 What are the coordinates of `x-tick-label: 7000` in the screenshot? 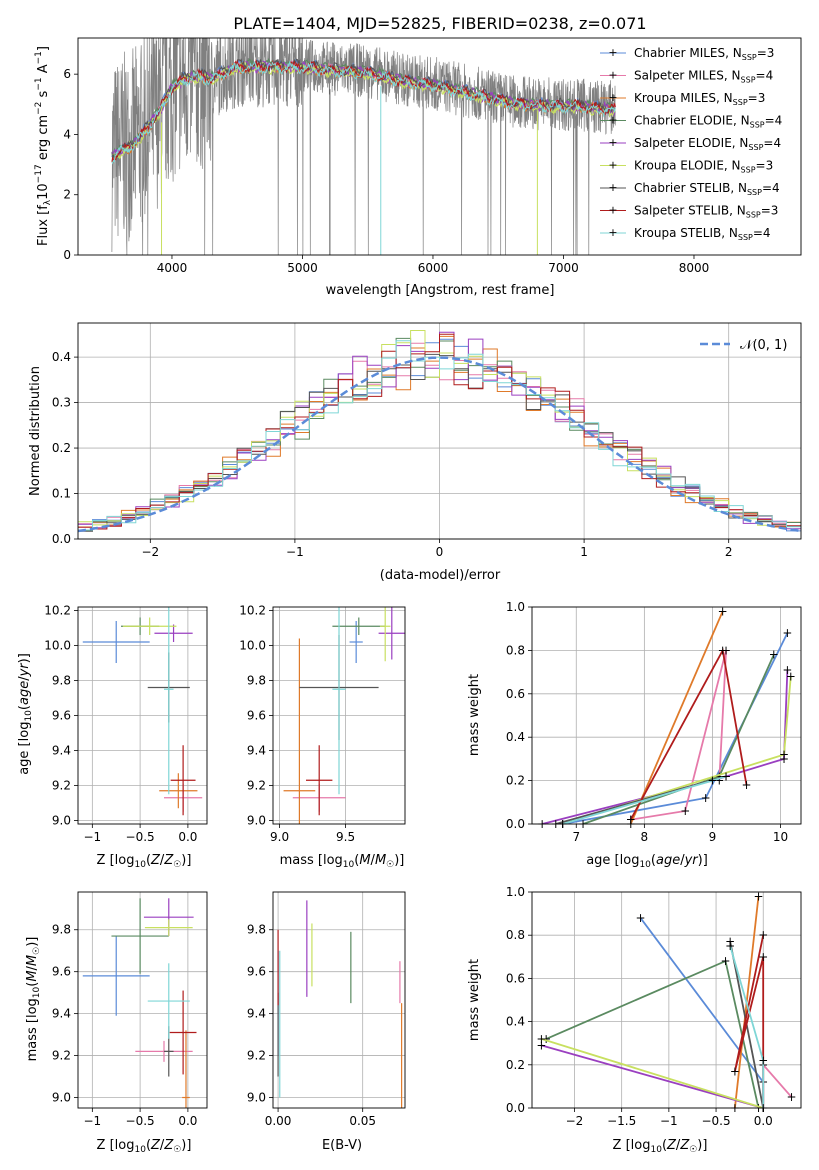 It's located at (563, 268).